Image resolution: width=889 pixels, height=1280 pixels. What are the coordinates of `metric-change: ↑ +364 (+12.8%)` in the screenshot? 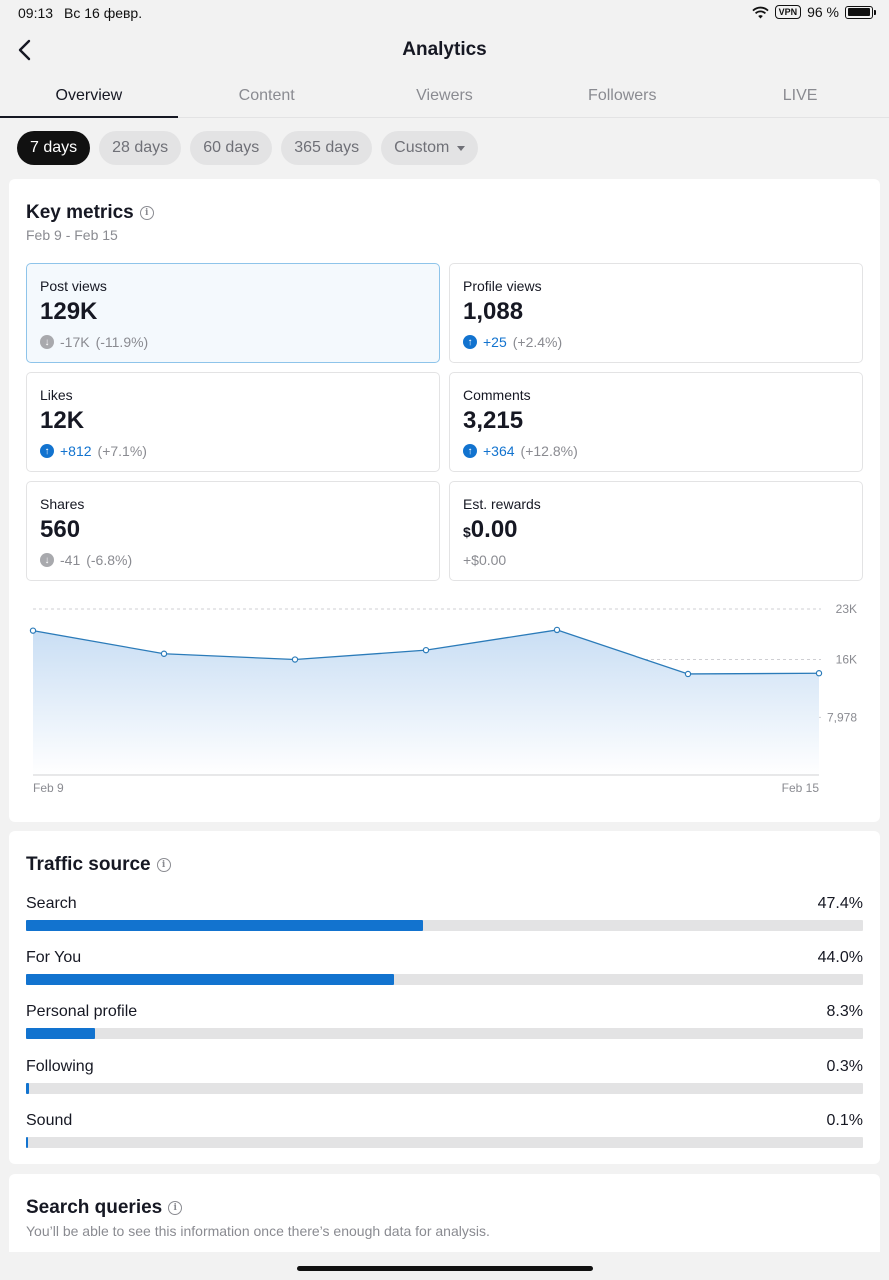 It's located at (520, 451).